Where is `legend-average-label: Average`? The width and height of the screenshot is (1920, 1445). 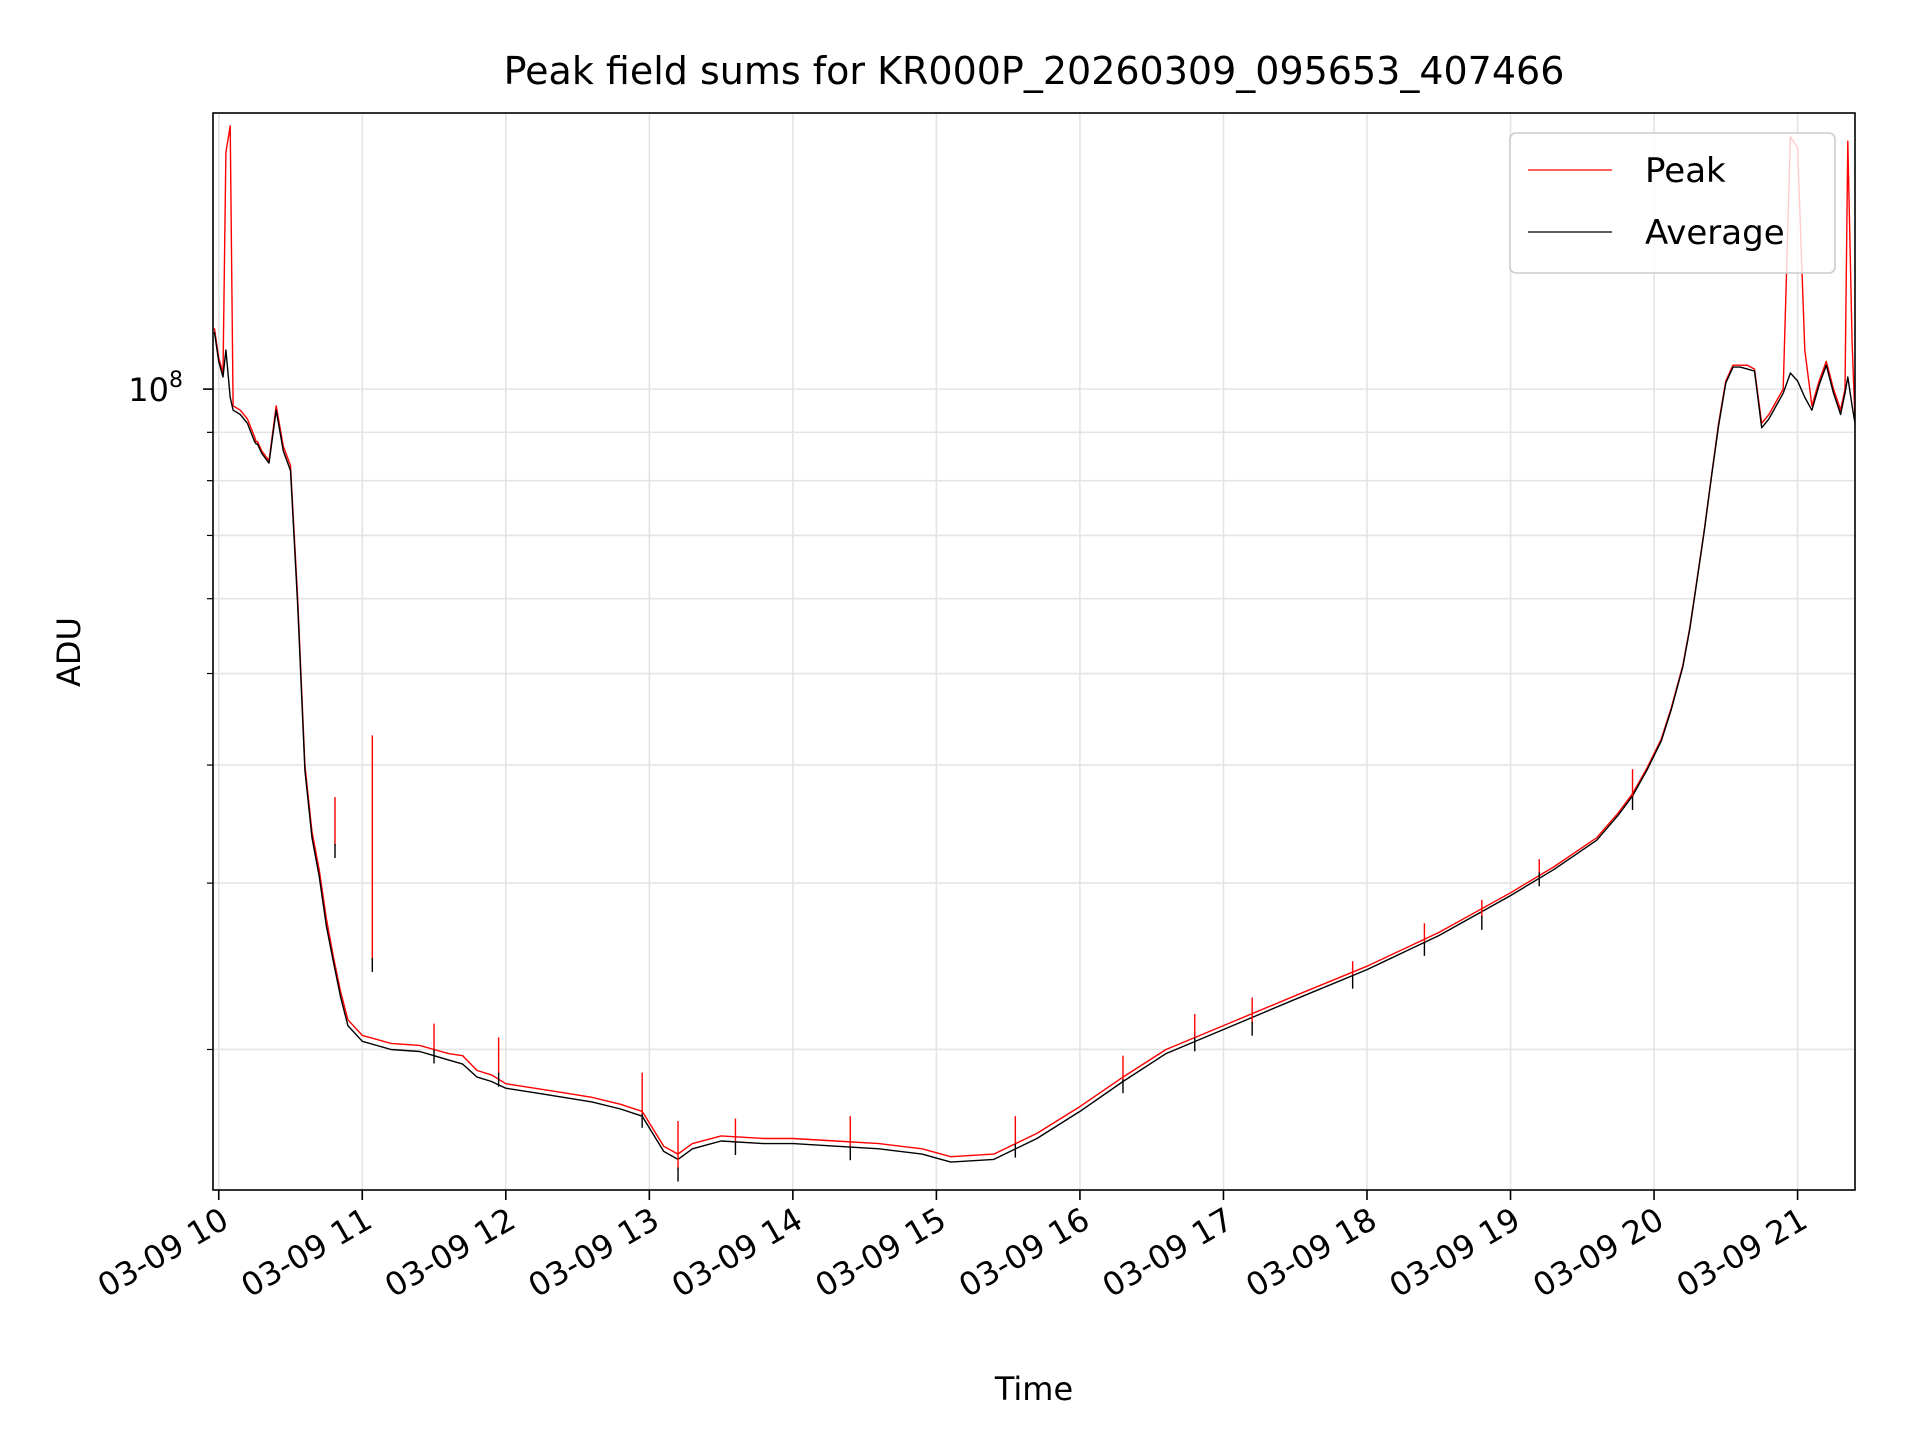 legend-average-label: Average is located at coordinates (1715, 233).